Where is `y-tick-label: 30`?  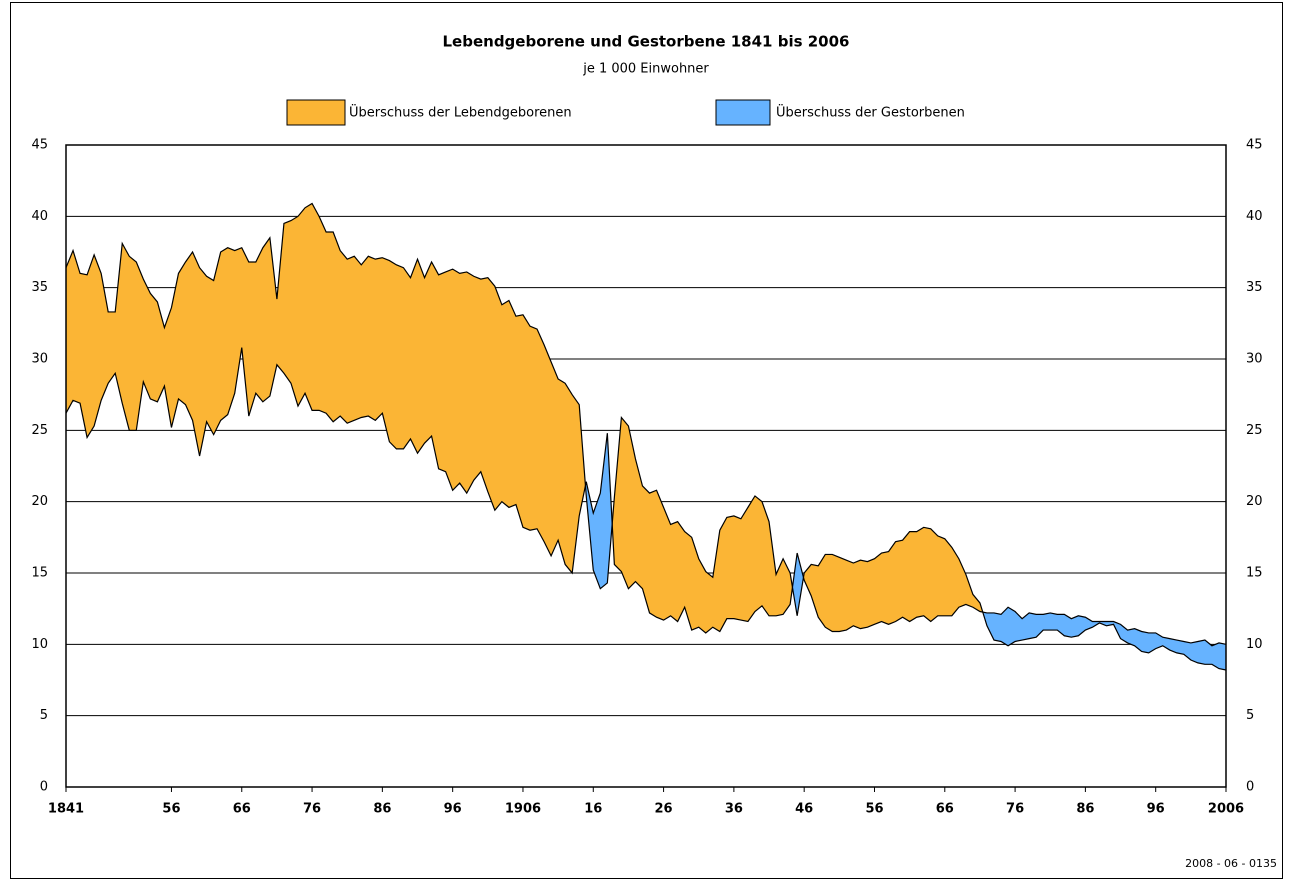 y-tick-label: 30 is located at coordinates (39, 359).